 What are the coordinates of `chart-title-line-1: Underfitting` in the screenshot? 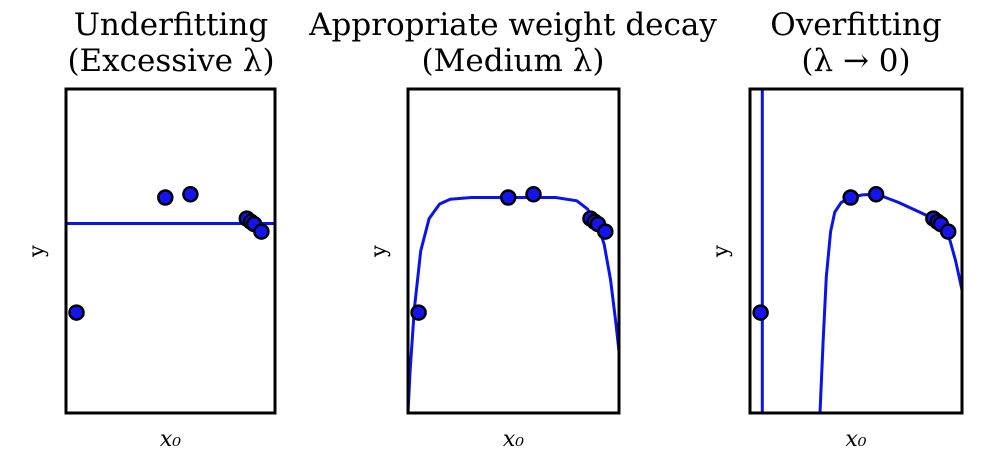 It's located at (171, 25).